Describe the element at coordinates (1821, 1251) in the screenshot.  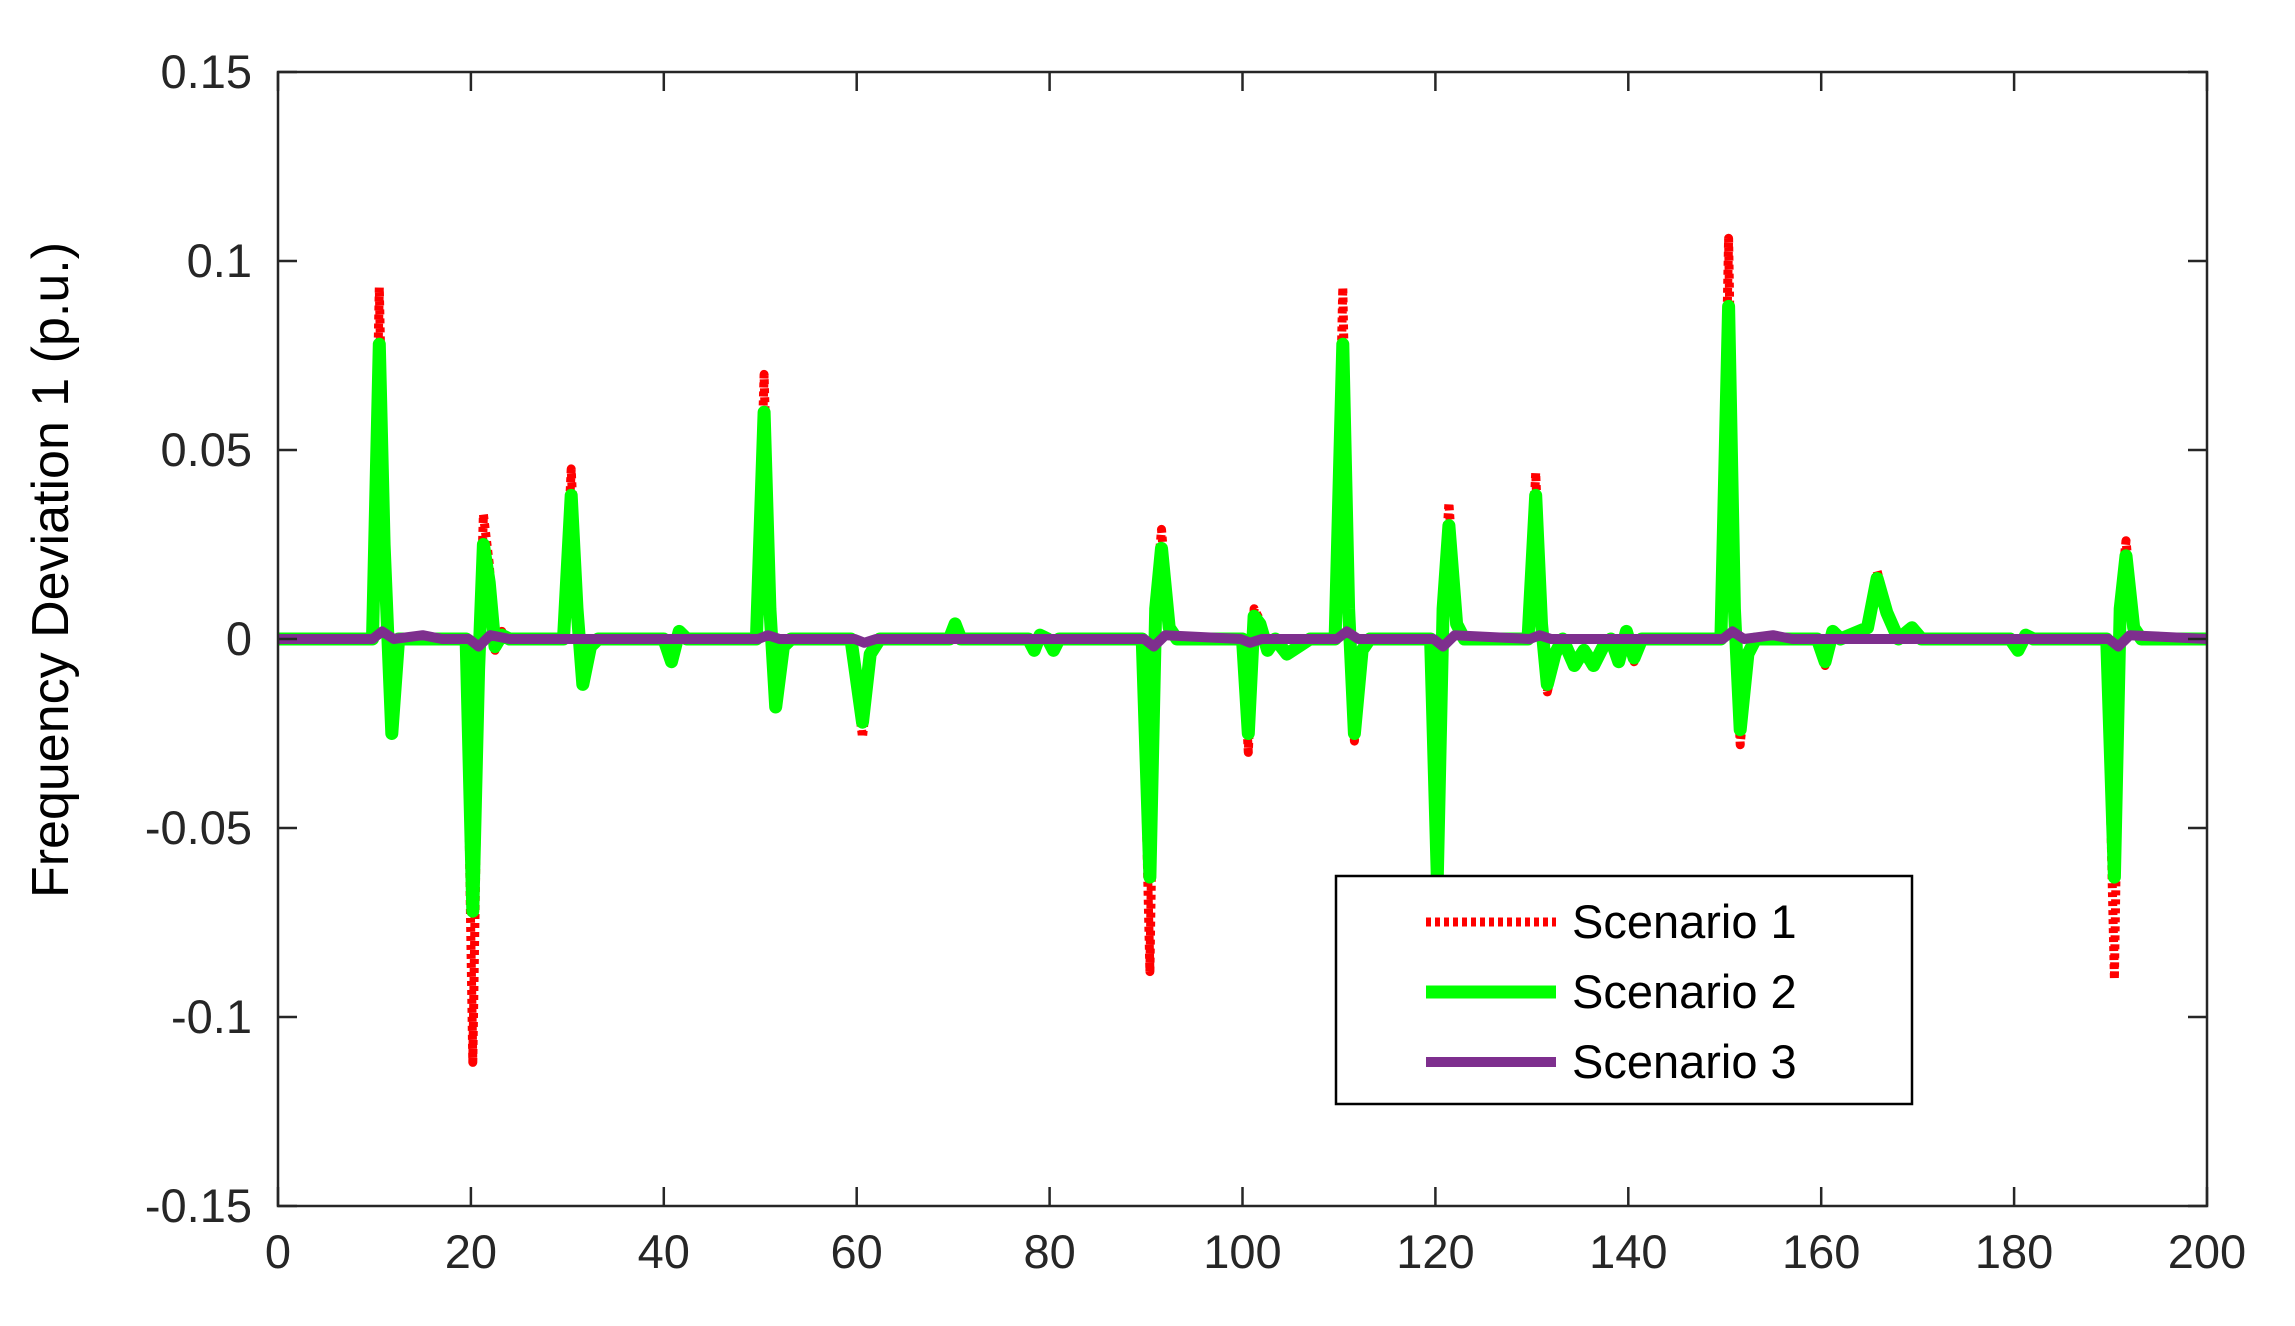
I see `x-tick-label: 160` at that location.